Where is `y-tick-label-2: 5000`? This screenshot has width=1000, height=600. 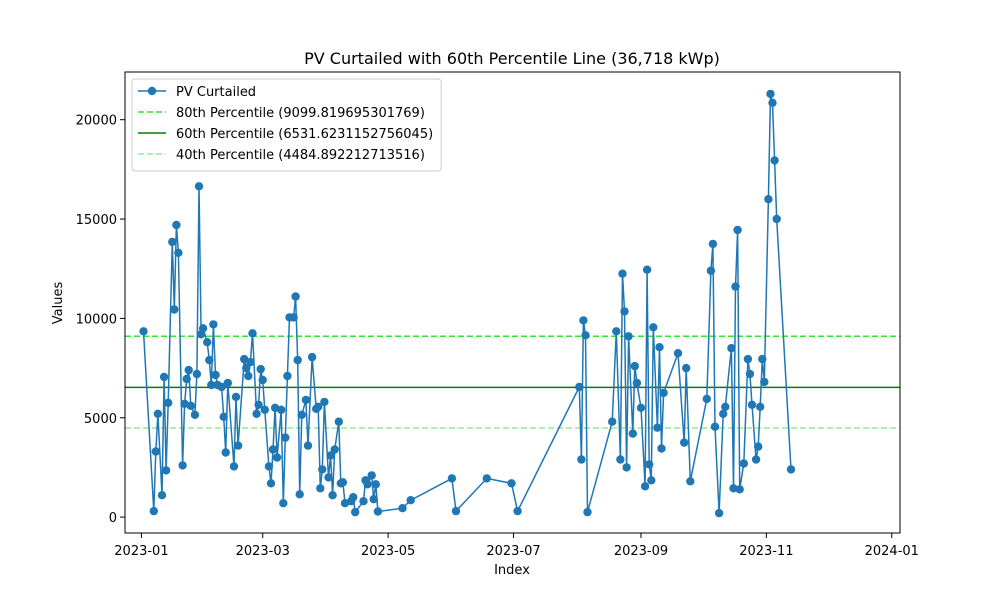
y-tick-label-2: 5000 is located at coordinates (100, 419).